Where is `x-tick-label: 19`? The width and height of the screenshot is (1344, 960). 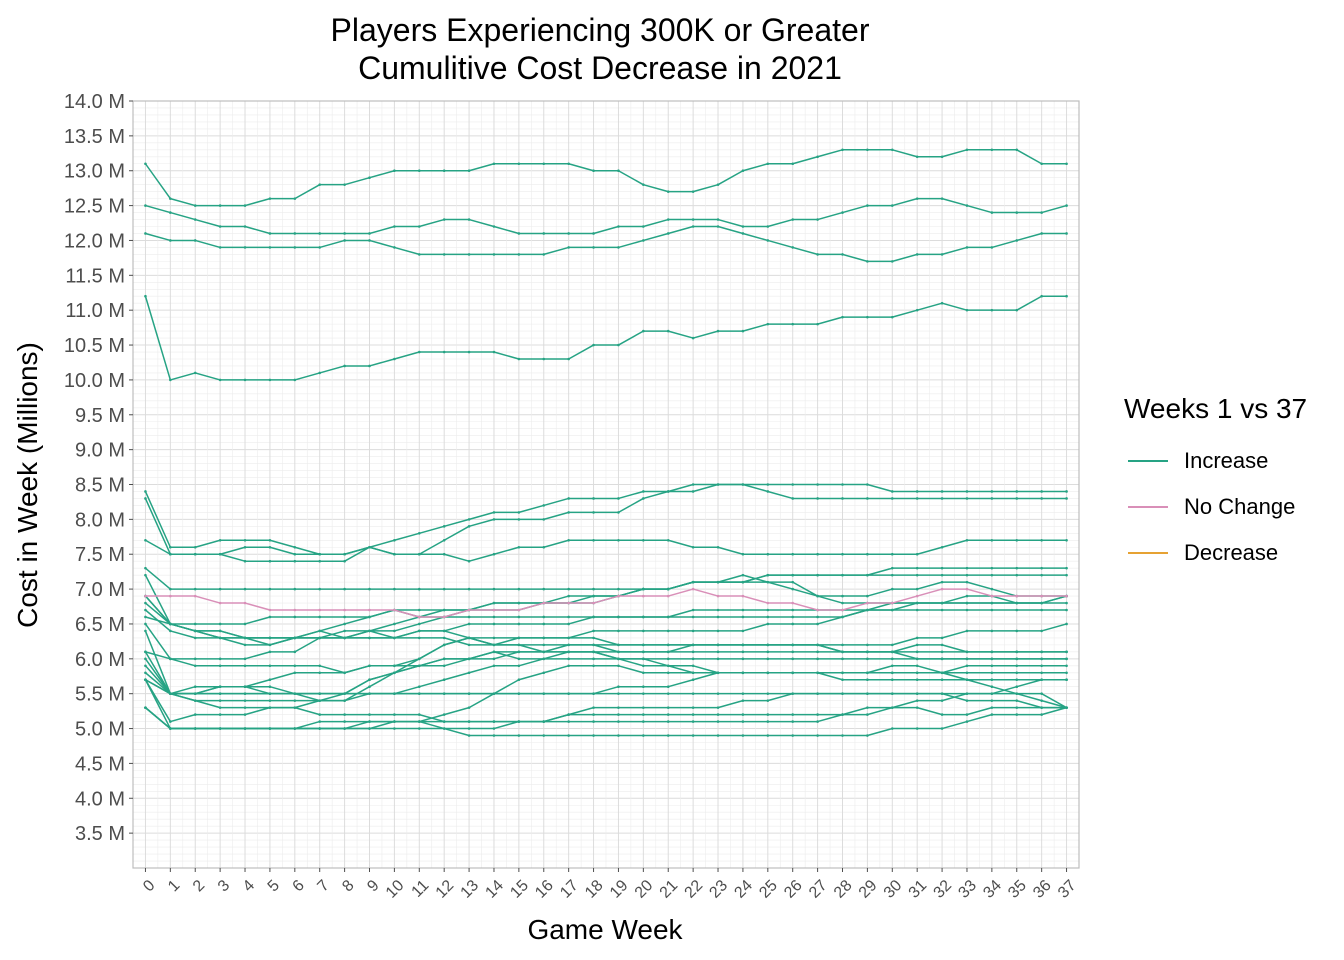 x-tick-label: 19 is located at coordinates (619, 889).